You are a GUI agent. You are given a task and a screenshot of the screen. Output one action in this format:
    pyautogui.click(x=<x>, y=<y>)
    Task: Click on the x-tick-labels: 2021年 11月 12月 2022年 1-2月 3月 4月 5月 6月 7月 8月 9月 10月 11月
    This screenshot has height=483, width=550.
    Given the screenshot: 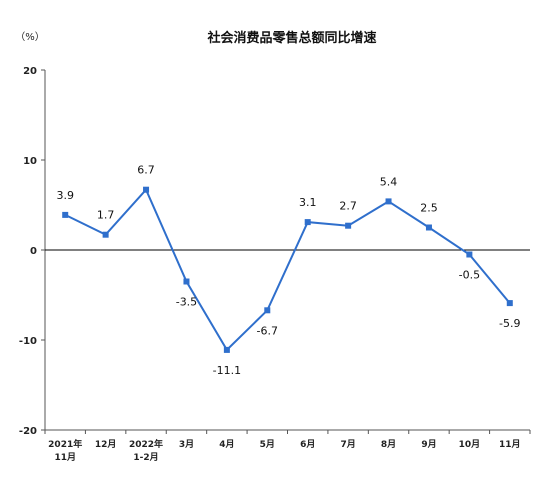 What is the action you would take?
    pyautogui.click(x=284, y=450)
    